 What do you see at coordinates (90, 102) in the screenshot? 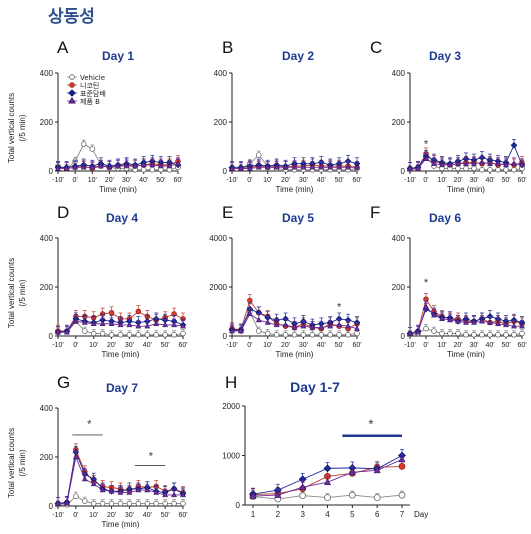
I see `legend-label: 제품 B` at bounding box center [90, 102].